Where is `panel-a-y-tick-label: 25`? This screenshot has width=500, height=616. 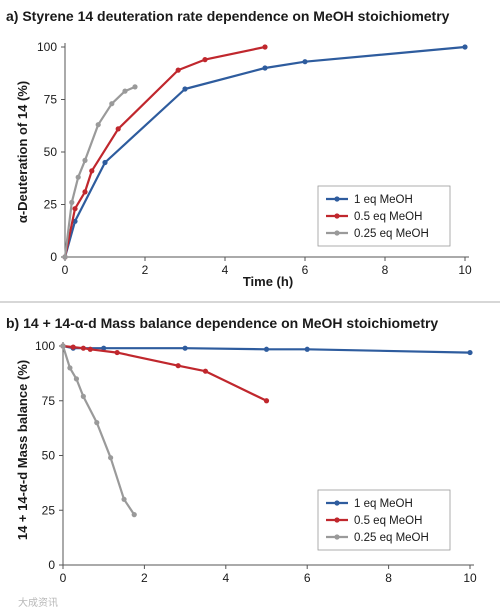 panel-a-y-tick-label: 25 is located at coordinates (51, 205).